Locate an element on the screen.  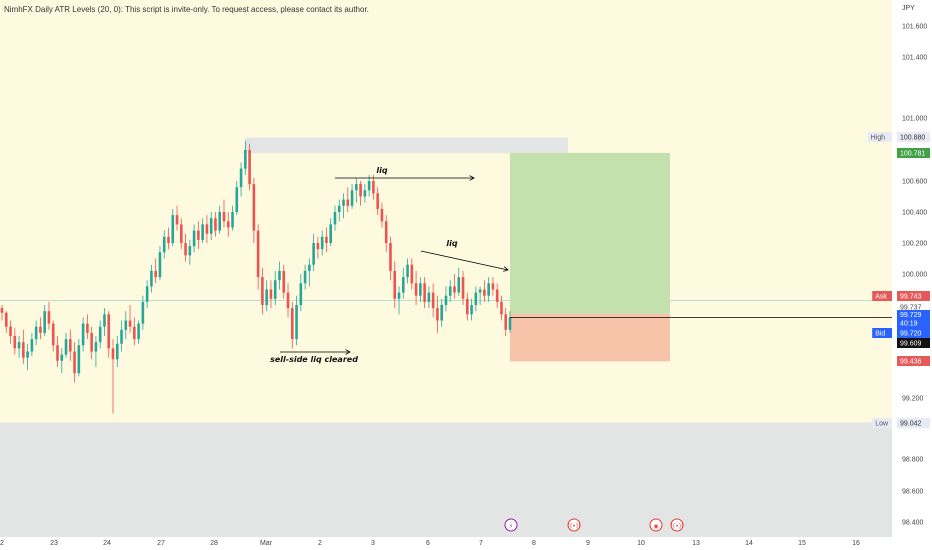
liq-arrow-top-head is located at coordinates (472, 178).